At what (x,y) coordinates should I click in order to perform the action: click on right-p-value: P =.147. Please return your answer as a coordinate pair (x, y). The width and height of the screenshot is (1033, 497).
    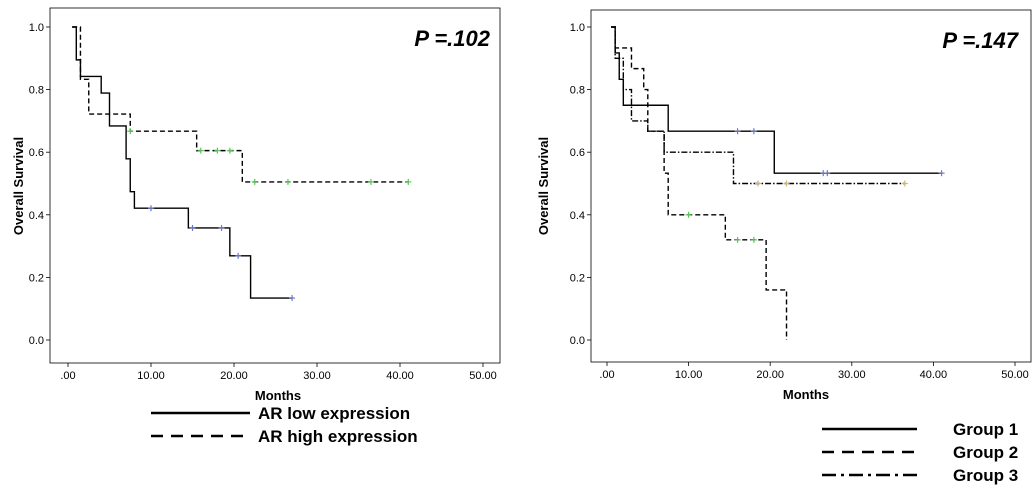
    Looking at the image, I should click on (980, 40).